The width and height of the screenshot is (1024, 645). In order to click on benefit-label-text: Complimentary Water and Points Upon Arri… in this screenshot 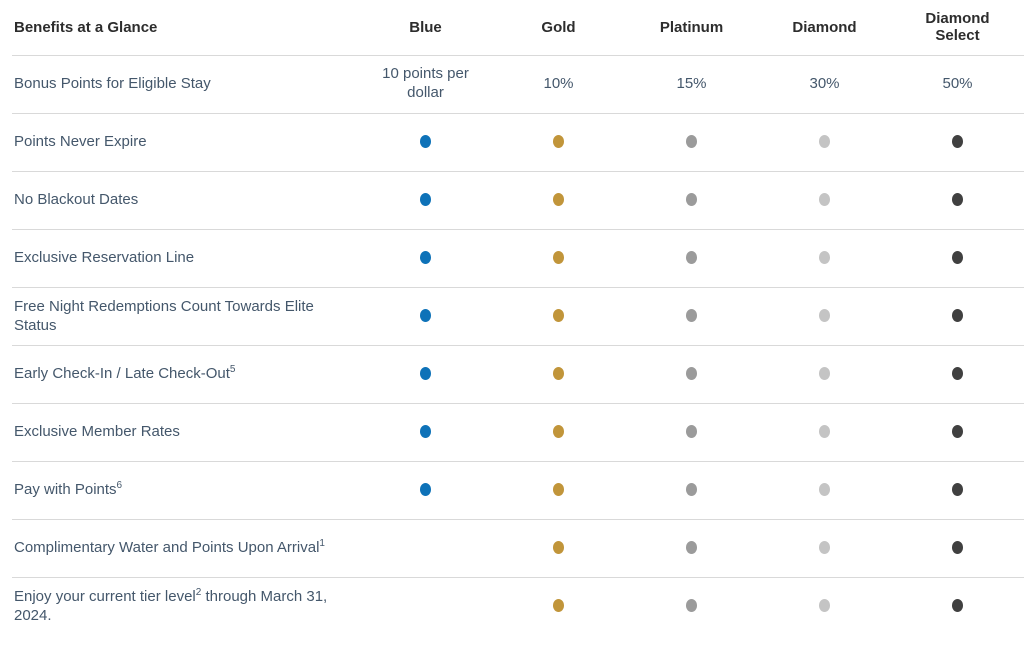, I will do `click(167, 548)`.